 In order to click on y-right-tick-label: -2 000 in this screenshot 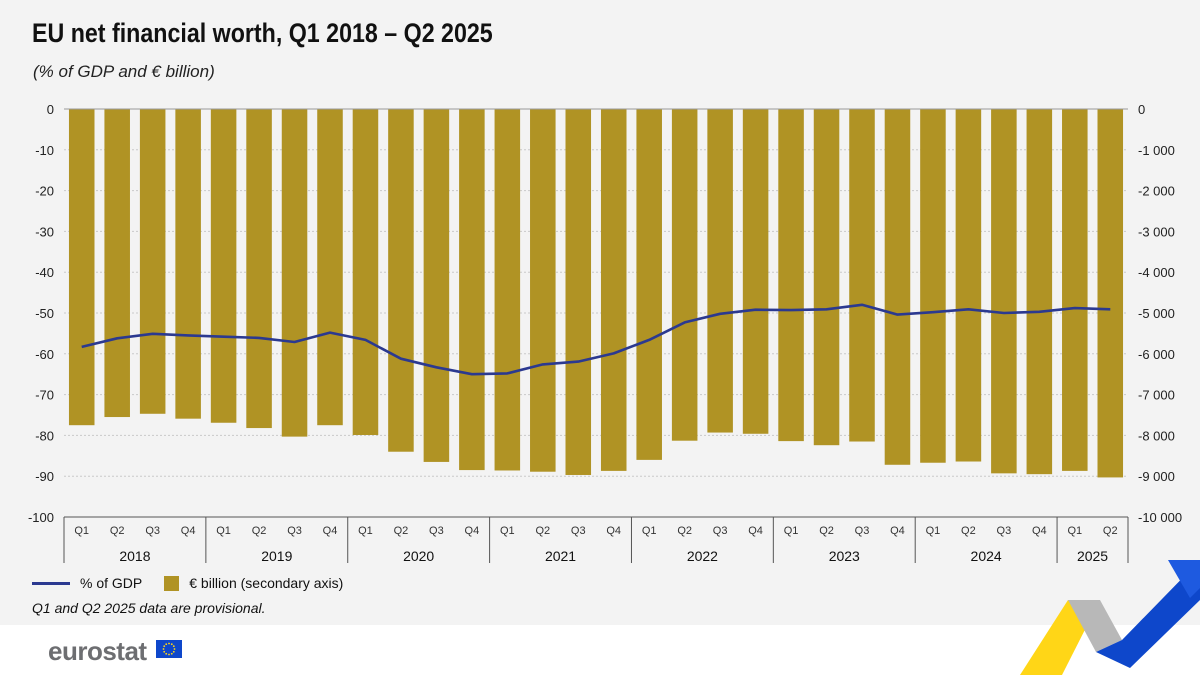, I will do `click(1156, 191)`.